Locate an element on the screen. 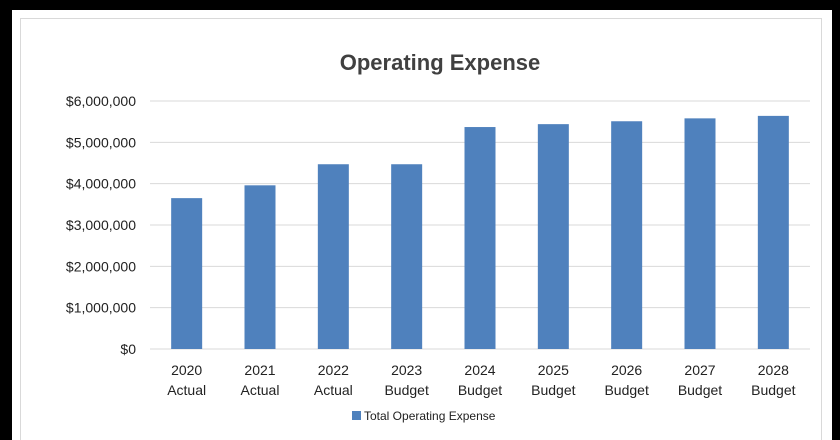  x-tick-label: 2025 is located at coordinates (553, 370).